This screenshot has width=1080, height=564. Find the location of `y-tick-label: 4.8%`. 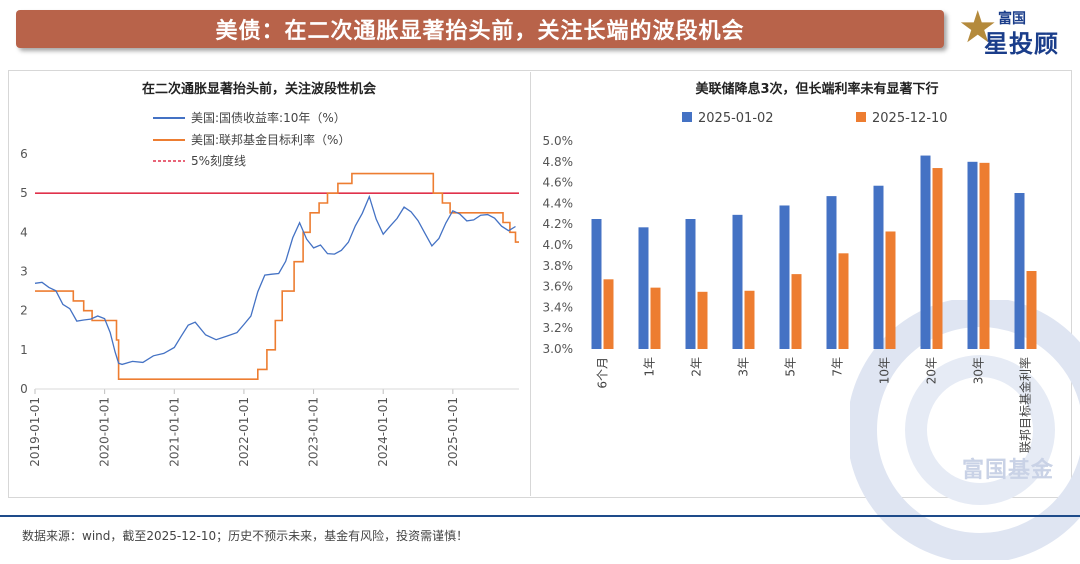

y-tick-label: 4.8% is located at coordinates (558, 162).